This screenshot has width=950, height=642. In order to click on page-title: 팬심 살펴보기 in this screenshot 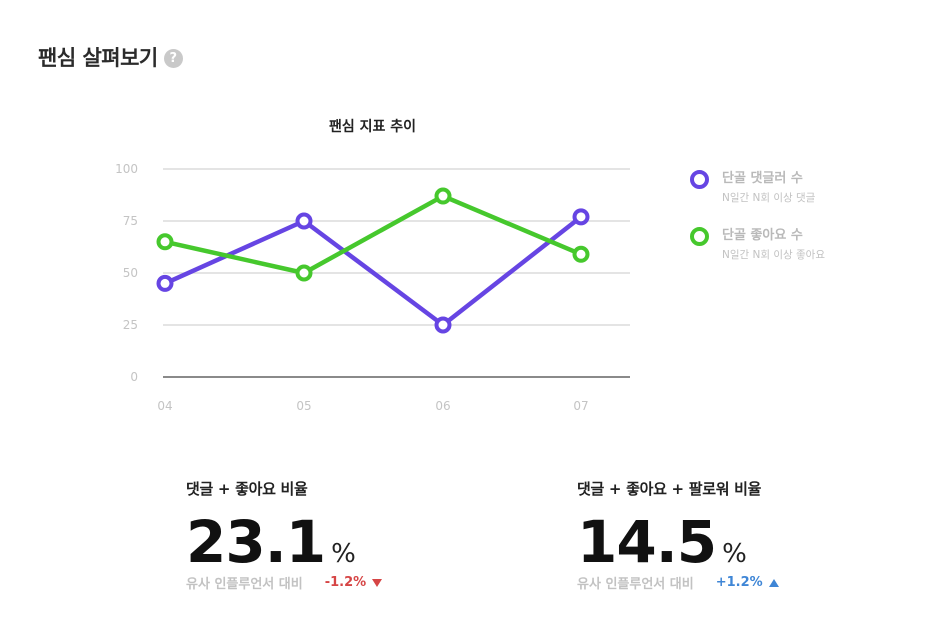, I will do `click(98, 58)`.